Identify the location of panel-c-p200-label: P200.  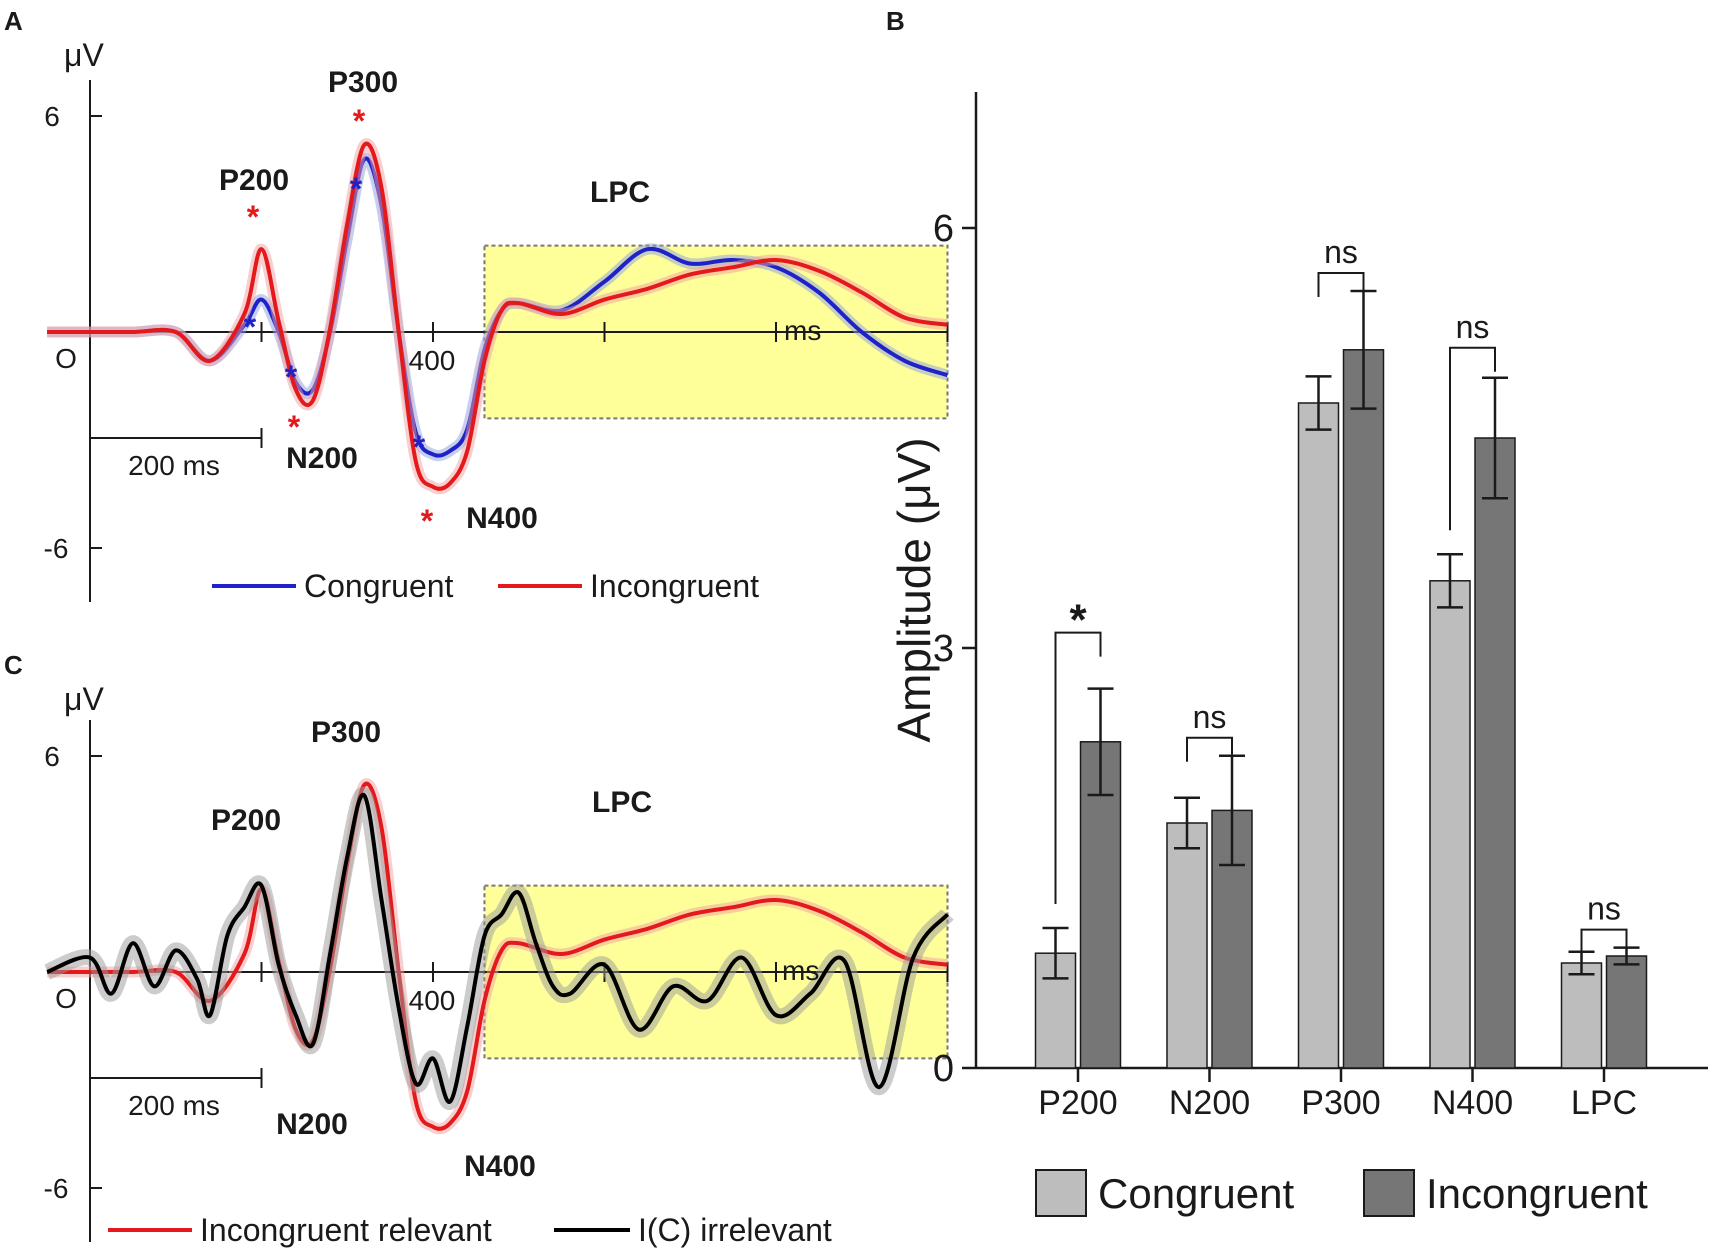
(246, 820).